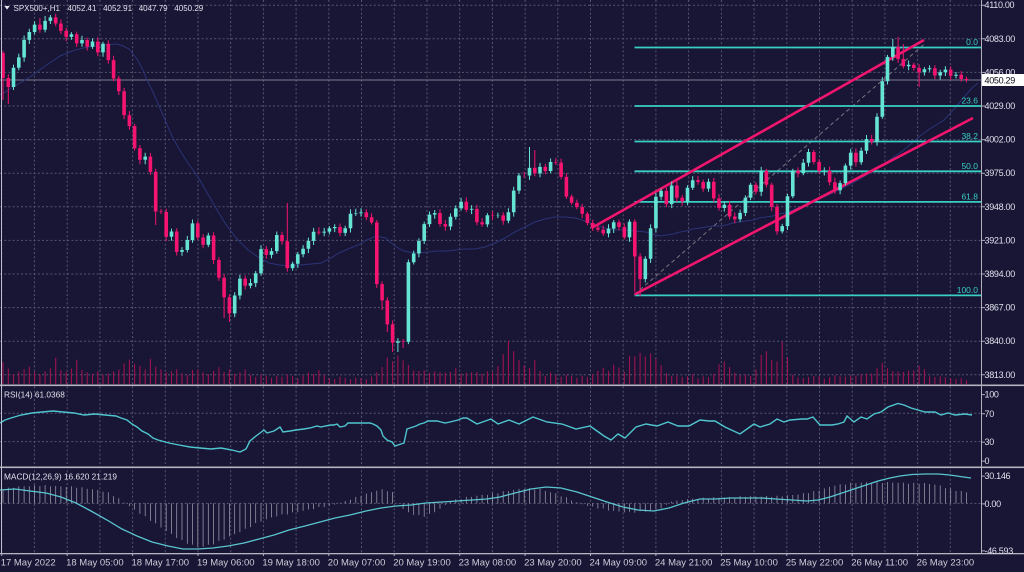 The height and width of the screenshot is (572, 1024). What do you see at coordinates (1000, 240) in the screenshot?
I see `svg-text: 3921.00` at bounding box center [1000, 240].